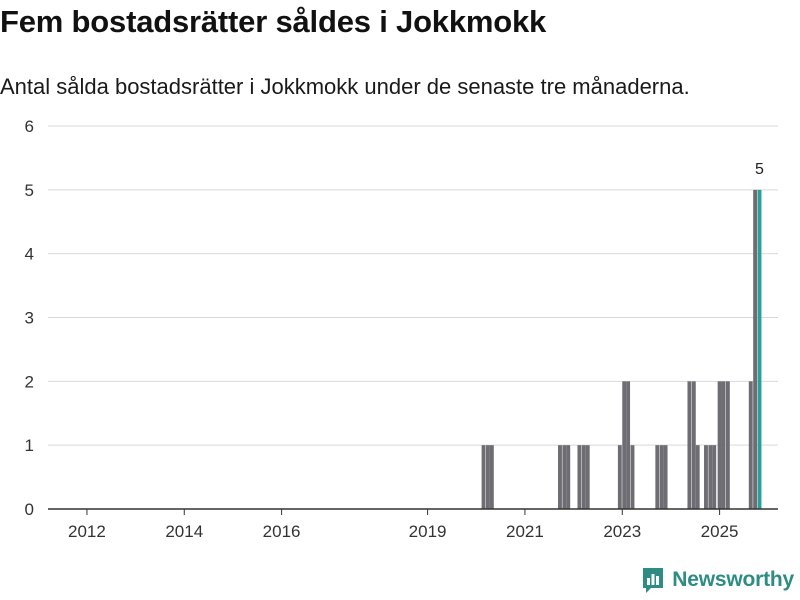 Image resolution: width=800 pixels, height=600 pixels. I want to click on y-axis-tick-labels: 0 1 2 3 4 5 6, so click(29, 318).